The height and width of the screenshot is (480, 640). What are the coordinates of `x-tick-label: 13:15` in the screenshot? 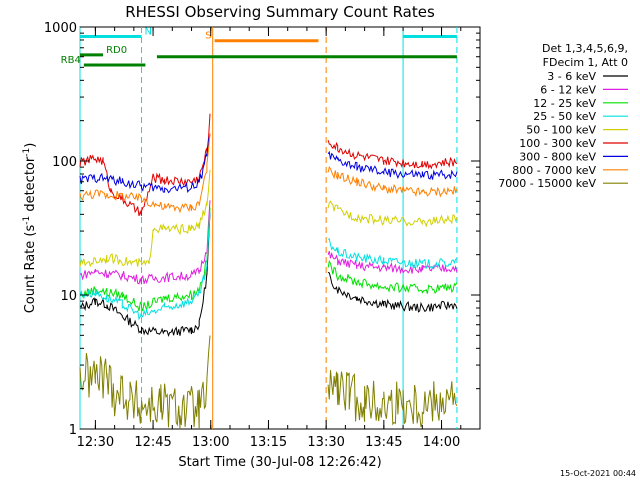 It's located at (268, 442).